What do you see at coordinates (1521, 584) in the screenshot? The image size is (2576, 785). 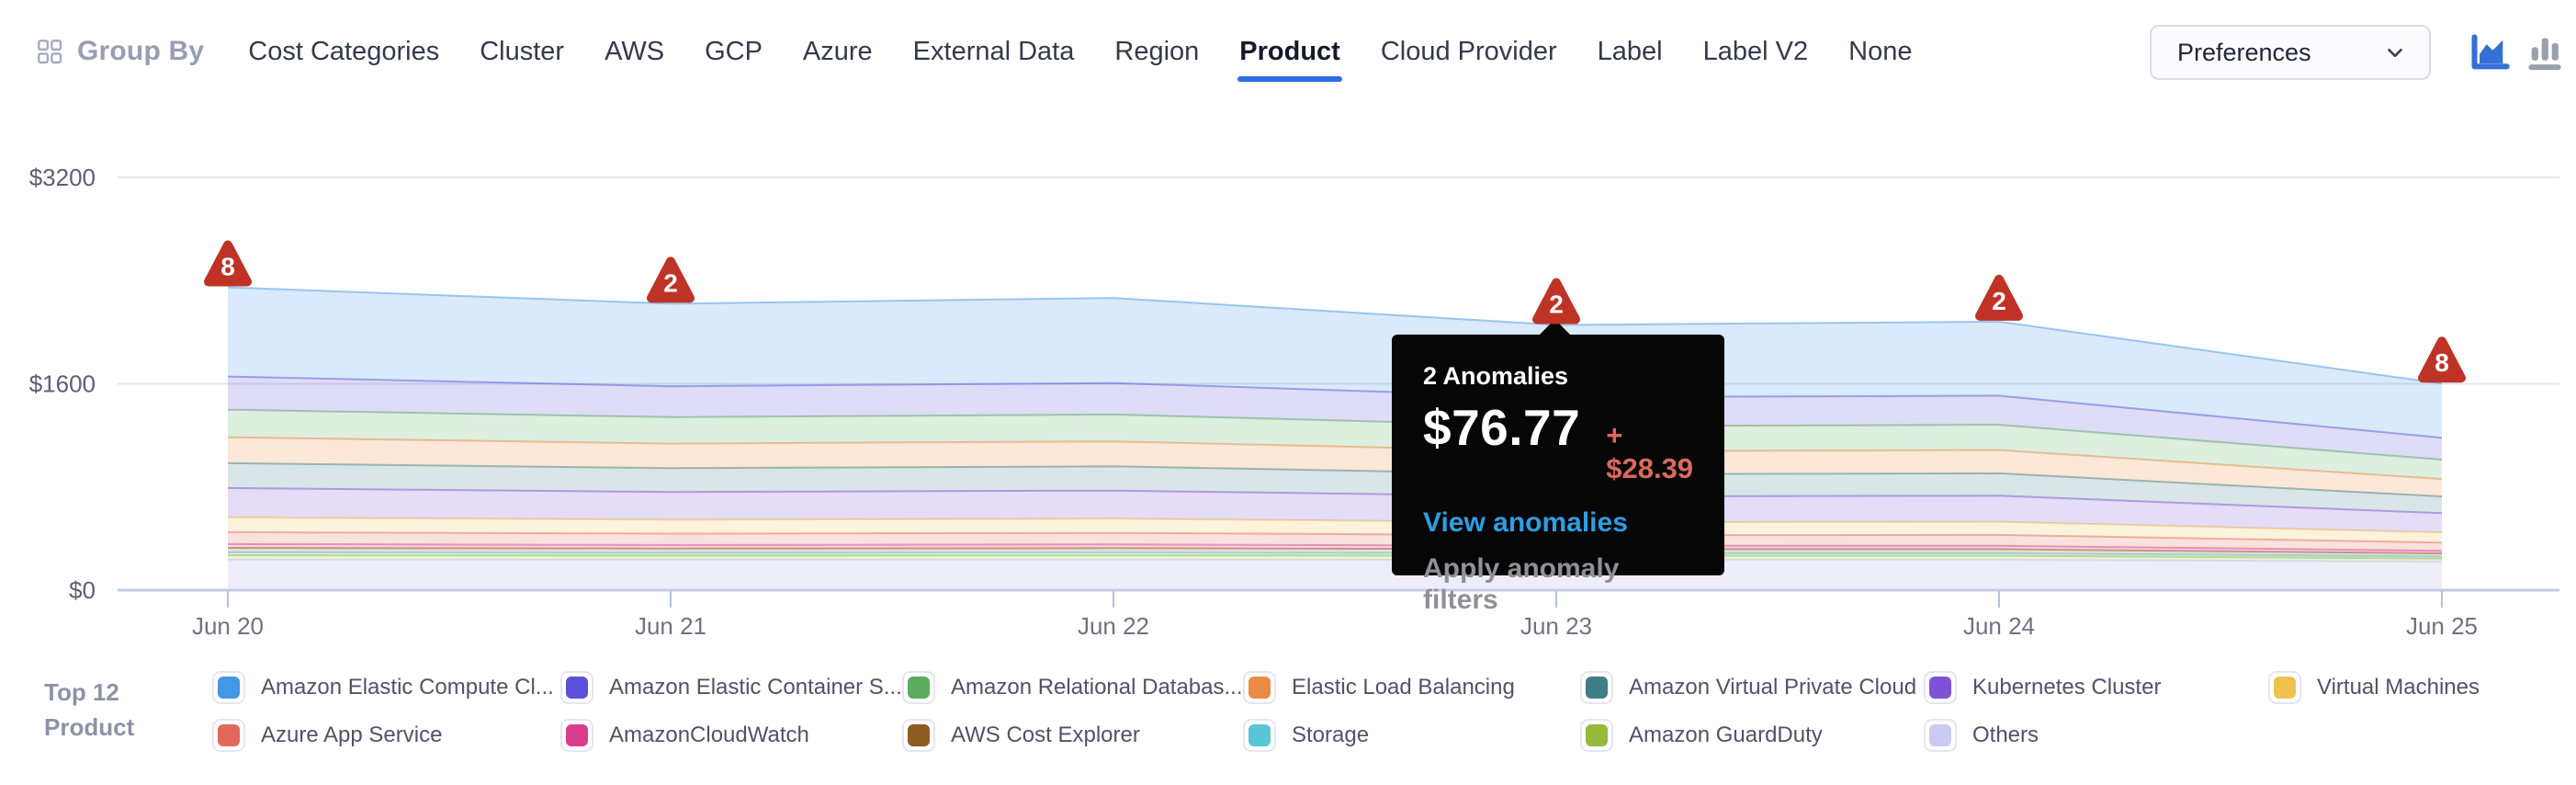 I see `apply-anomaly-filters-action: Apply anomaly filters` at bounding box center [1521, 584].